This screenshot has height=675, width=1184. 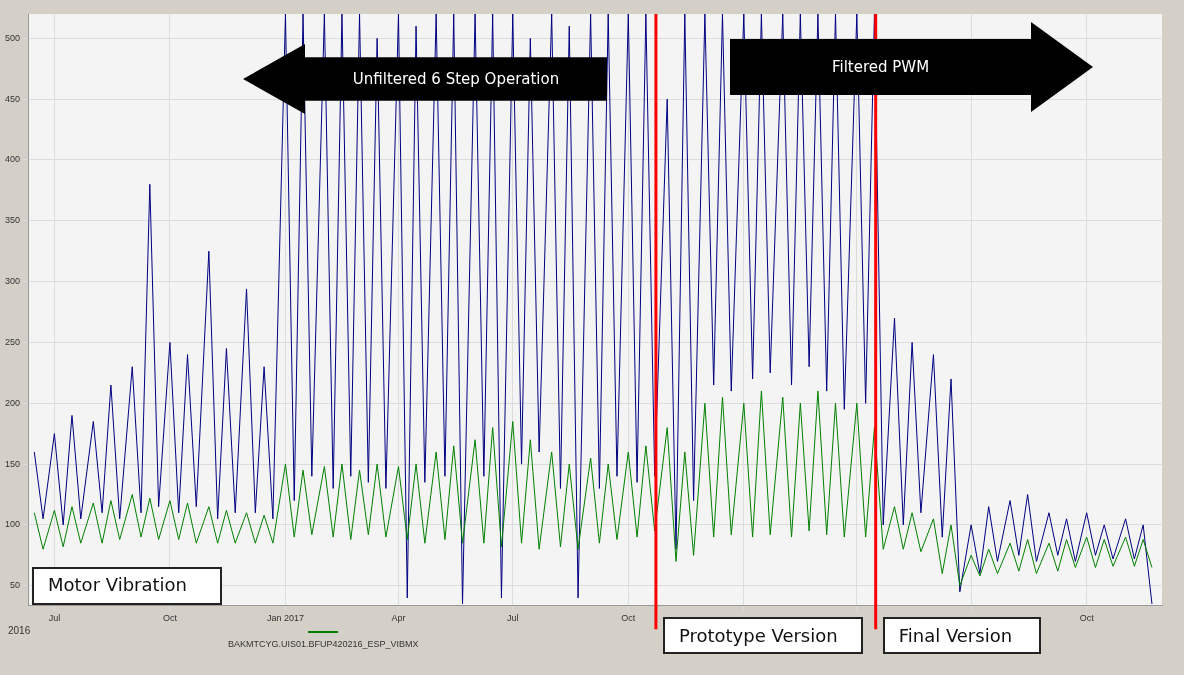 I want to click on x-tick-label: Jan 2017, so click(x=285, y=618).